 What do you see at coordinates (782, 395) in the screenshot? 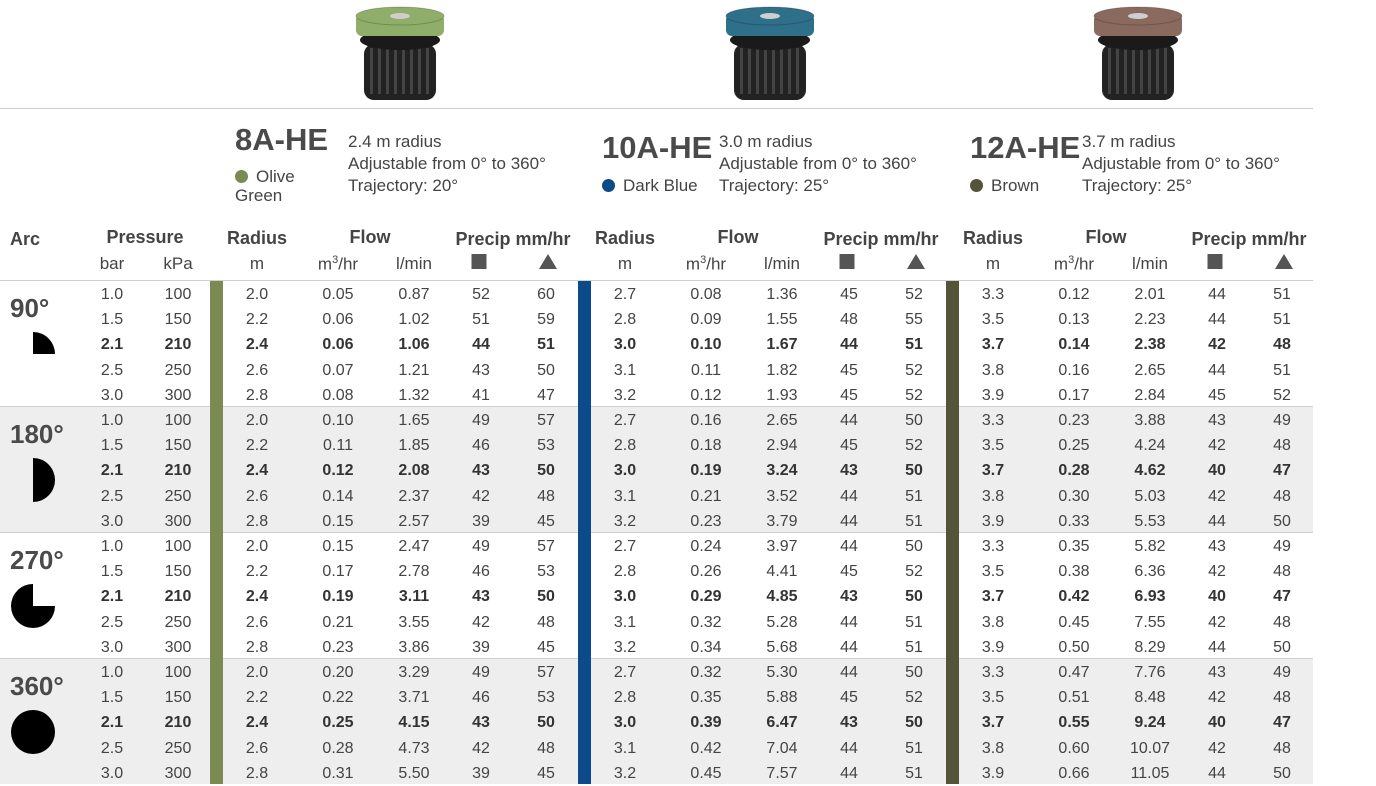
I see `flow-lmin-cell: 1.93` at bounding box center [782, 395].